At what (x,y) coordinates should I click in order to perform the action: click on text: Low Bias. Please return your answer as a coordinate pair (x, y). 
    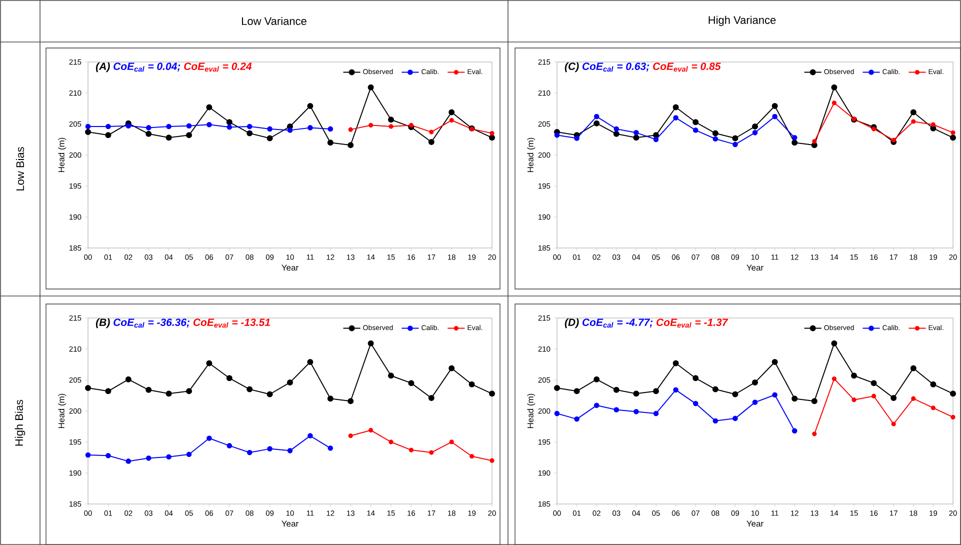
    Looking at the image, I should click on (20, 168).